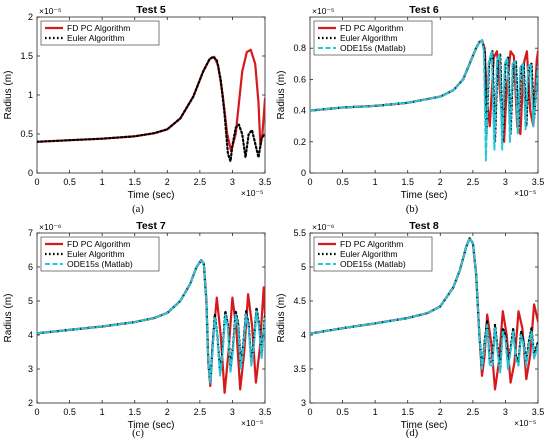 This screenshot has height=445, width=550. I want to click on panel-caption: (a), so click(138, 209).